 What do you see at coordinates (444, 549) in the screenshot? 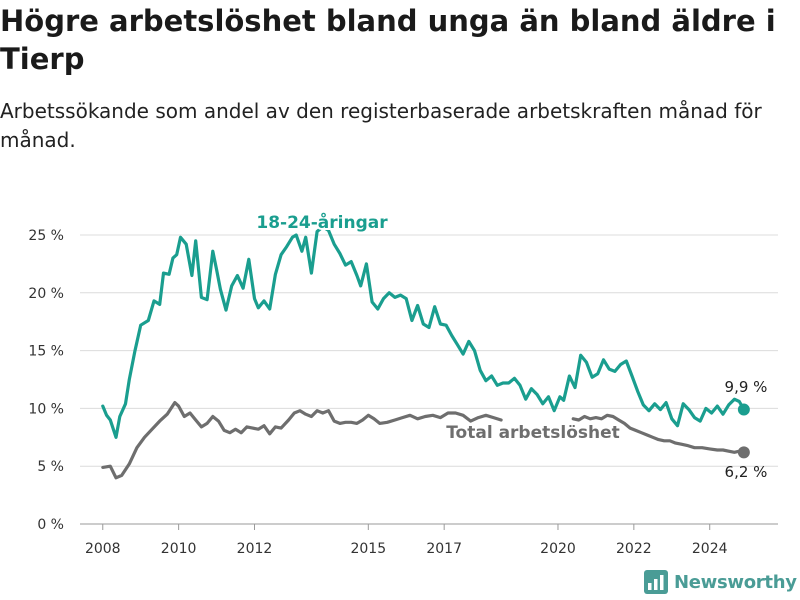
I see `x-tick-label: 2017` at bounding box center [444, 549].